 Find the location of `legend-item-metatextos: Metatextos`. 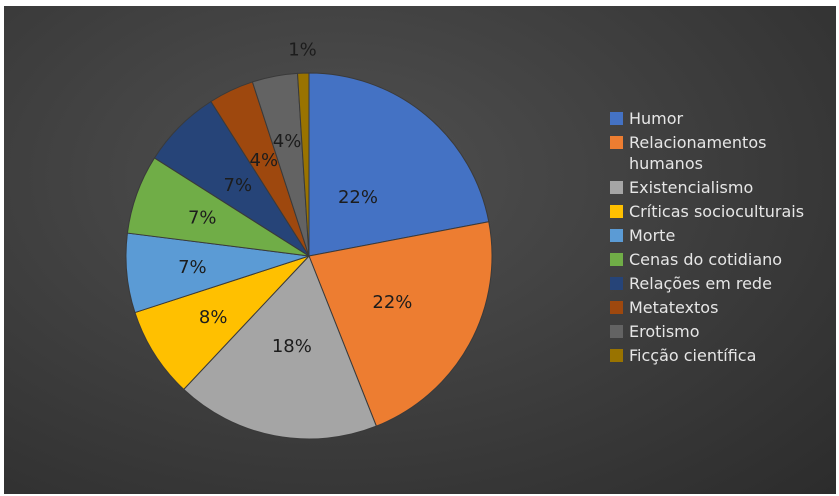

legend-item-metatextos: Metatextos is located at coordinates (723, 307).